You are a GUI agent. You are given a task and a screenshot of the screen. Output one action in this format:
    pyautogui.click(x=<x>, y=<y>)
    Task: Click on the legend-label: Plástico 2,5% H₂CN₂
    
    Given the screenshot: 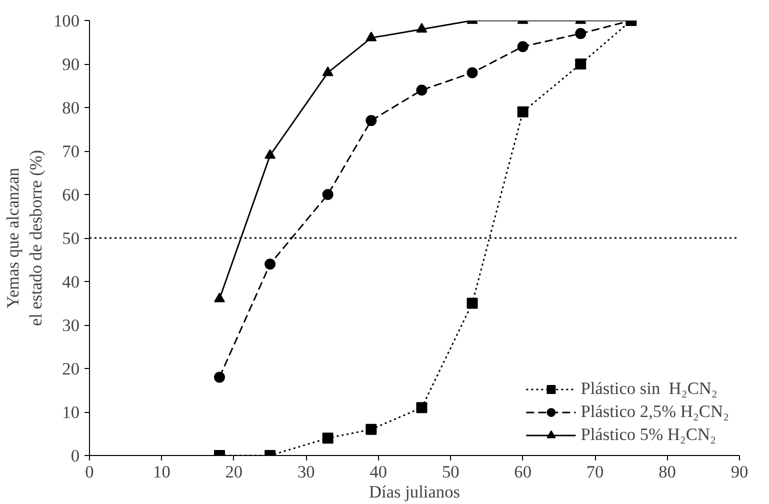 What is the action you would take?
    pyautogui.click(x=654, y=412)
    